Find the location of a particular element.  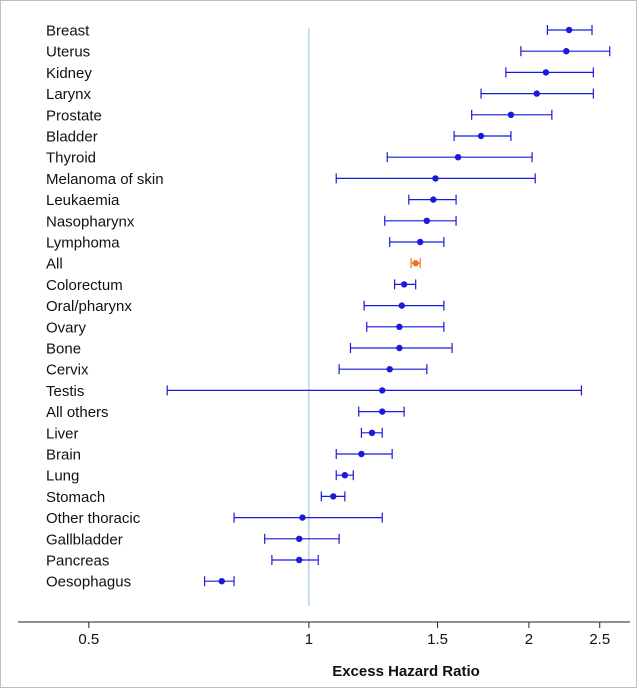

row-lung: Lung is located at coordinates (200, 476).